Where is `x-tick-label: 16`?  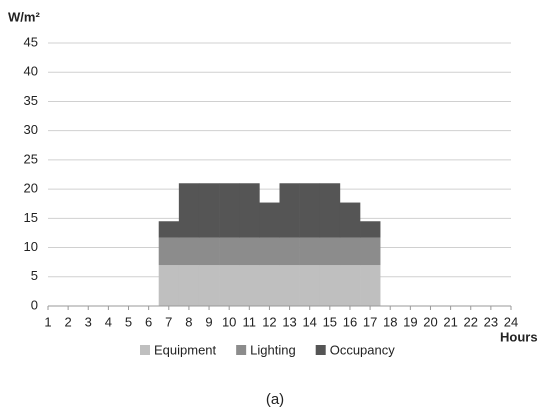 x-tick-label: 16 is located at coordinates (350, 321).